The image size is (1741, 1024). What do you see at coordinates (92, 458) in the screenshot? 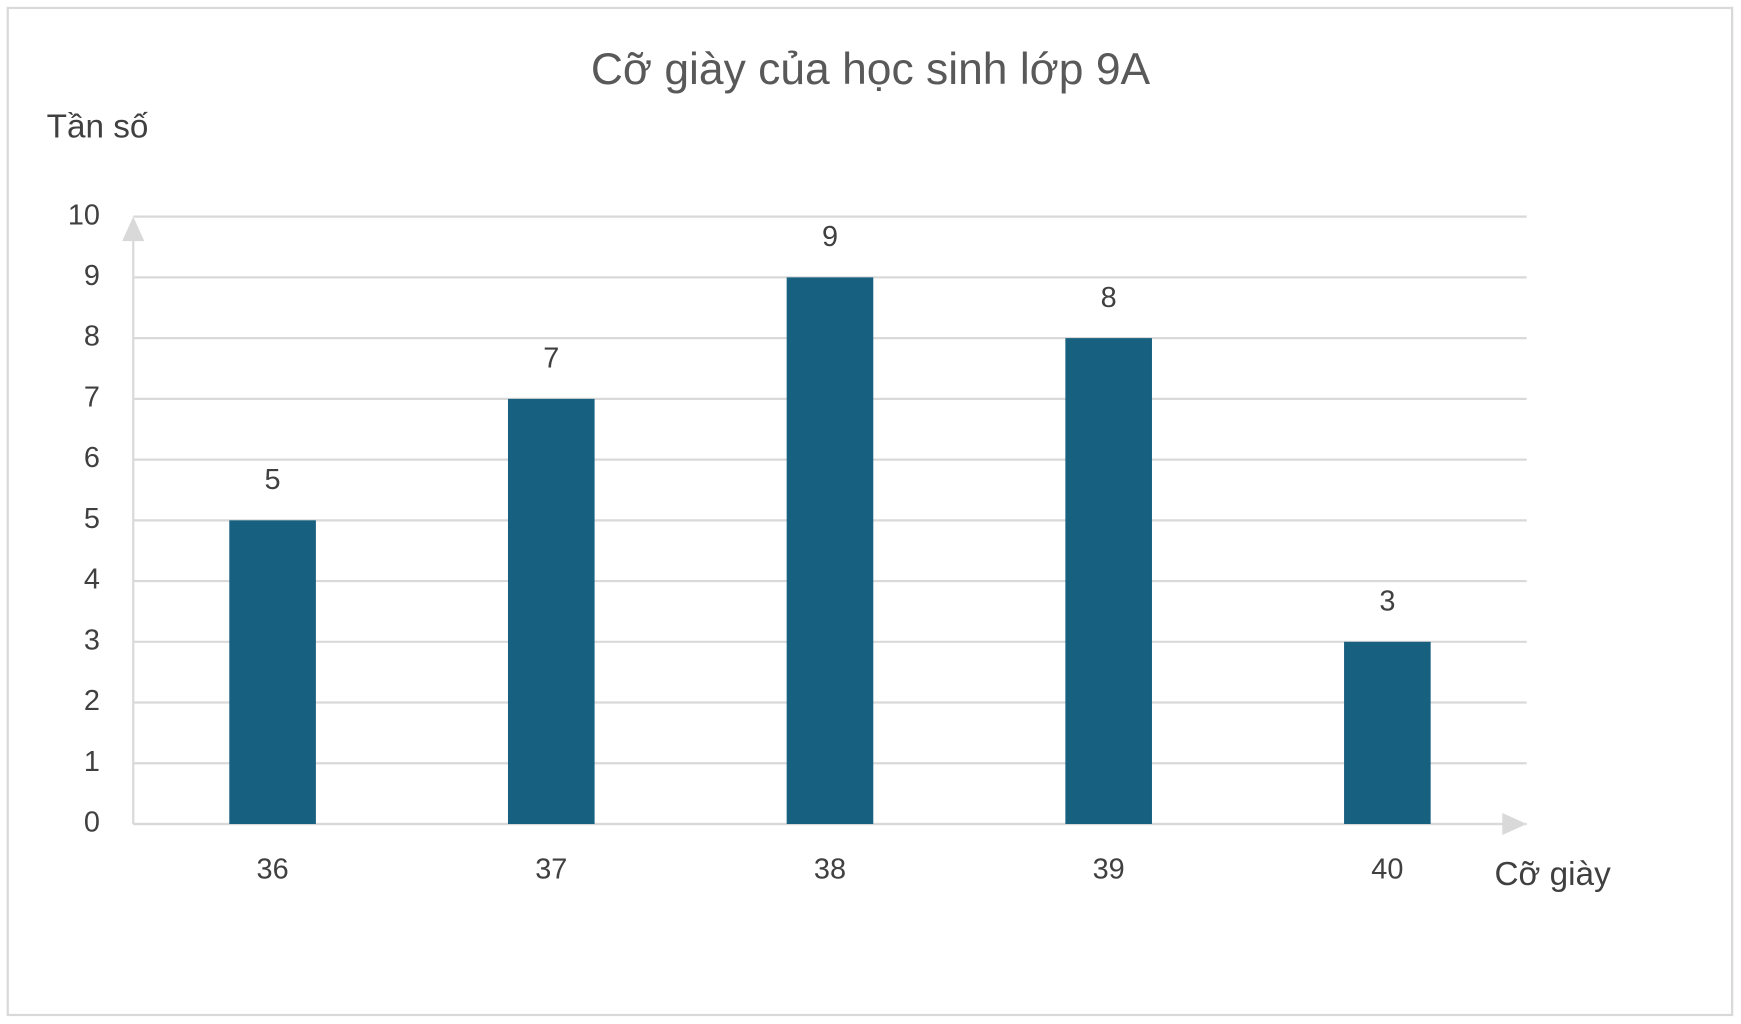
I see `y-tick-label: 6` at bounding box center [92, 458].